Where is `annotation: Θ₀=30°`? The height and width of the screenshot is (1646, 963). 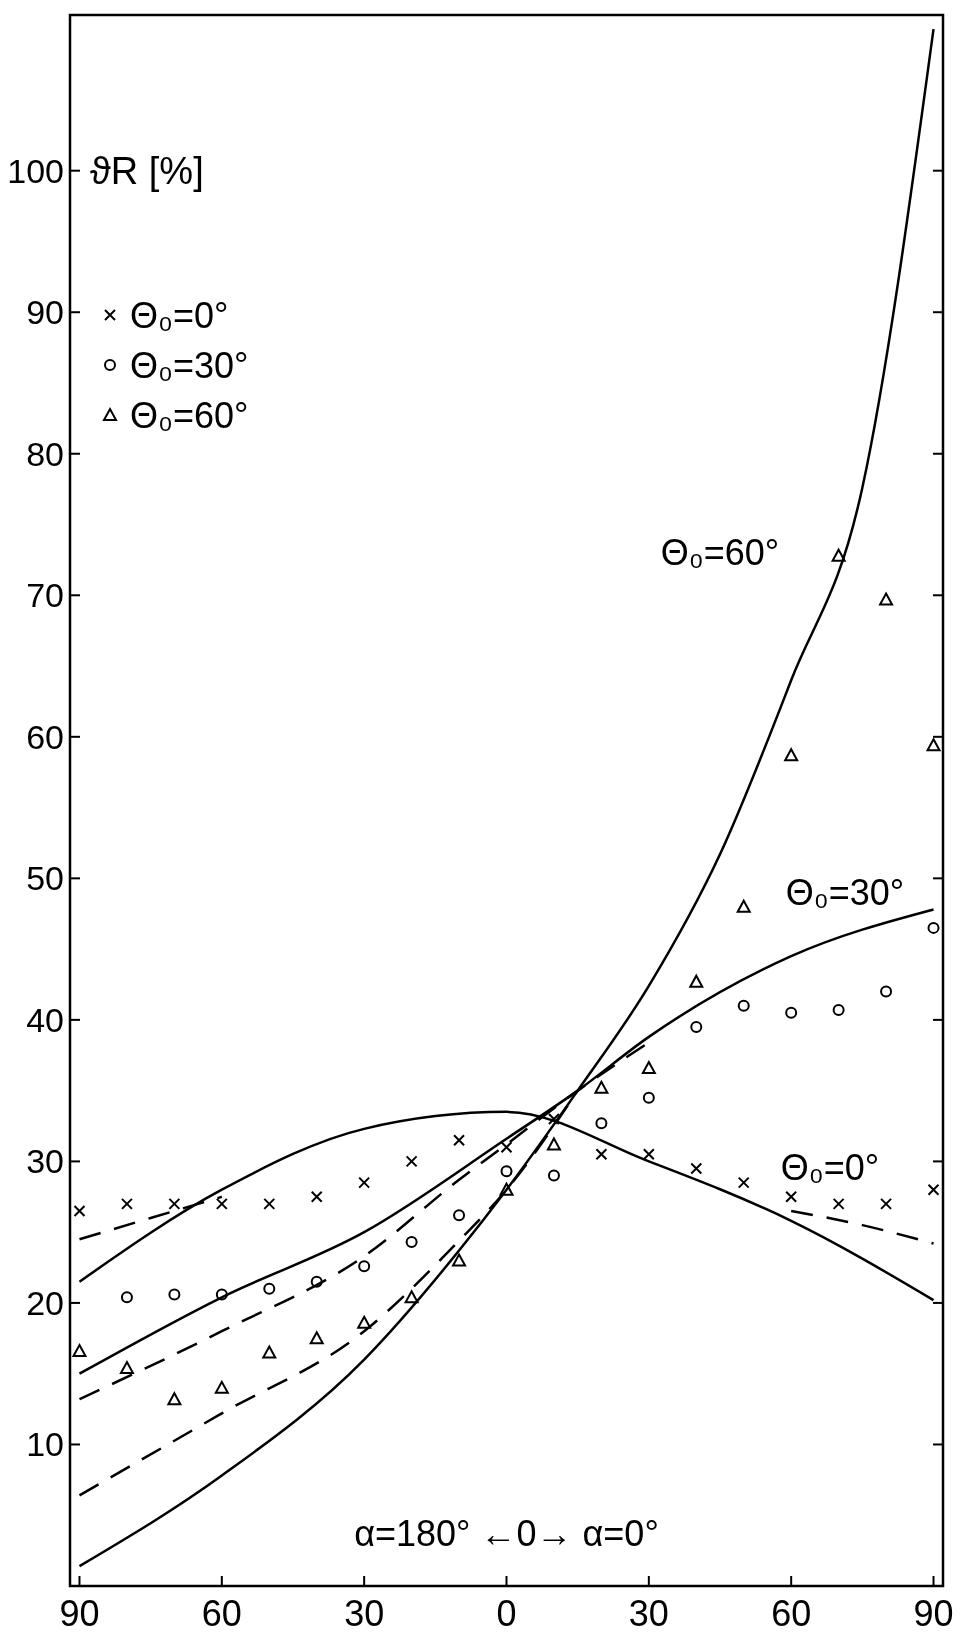 annotation: Θ₀=30° is located at coordinates (845, 892).